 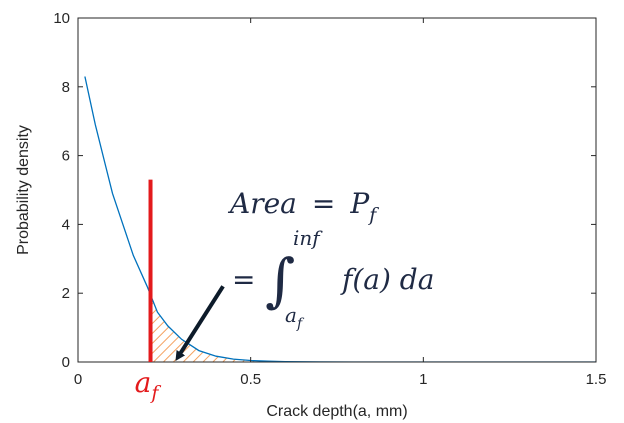 What do you see at coordinates (78, 379) in the screenshot?
I see `x-tick-label: 0` at bounding box center [78, 379].